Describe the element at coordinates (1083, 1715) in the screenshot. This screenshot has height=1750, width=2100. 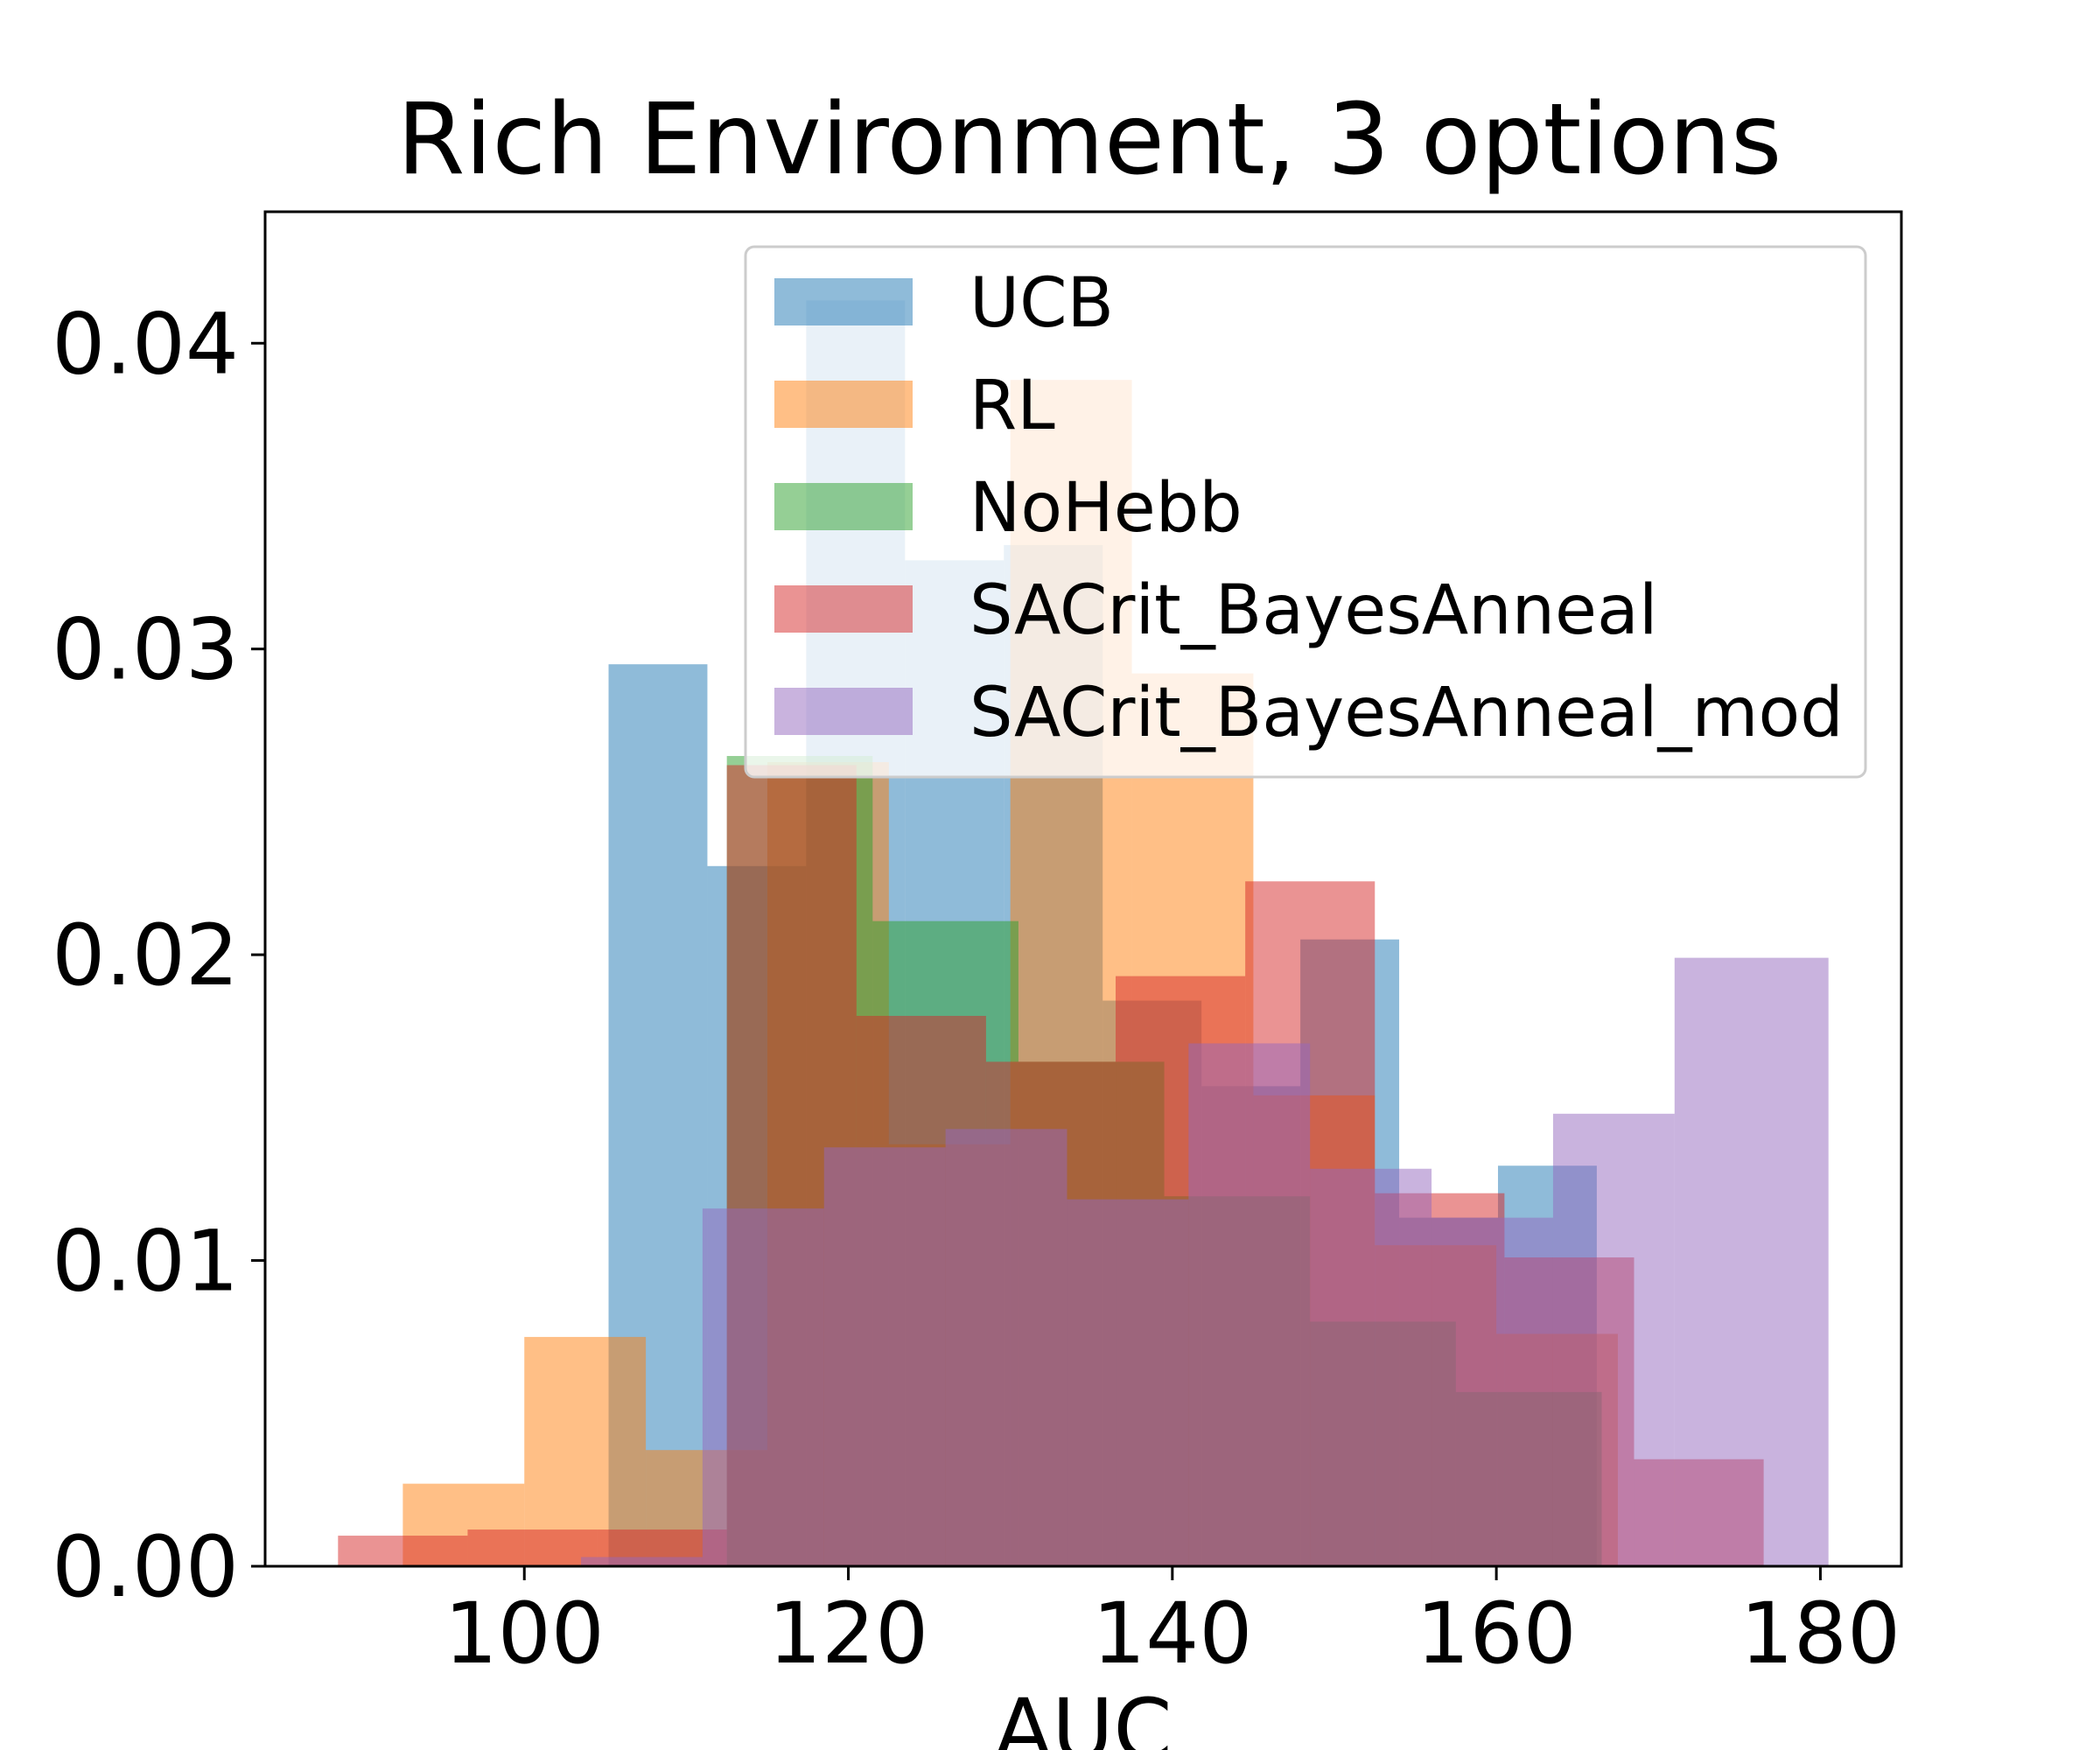
I see `x-axis-label: AUC` at that location.